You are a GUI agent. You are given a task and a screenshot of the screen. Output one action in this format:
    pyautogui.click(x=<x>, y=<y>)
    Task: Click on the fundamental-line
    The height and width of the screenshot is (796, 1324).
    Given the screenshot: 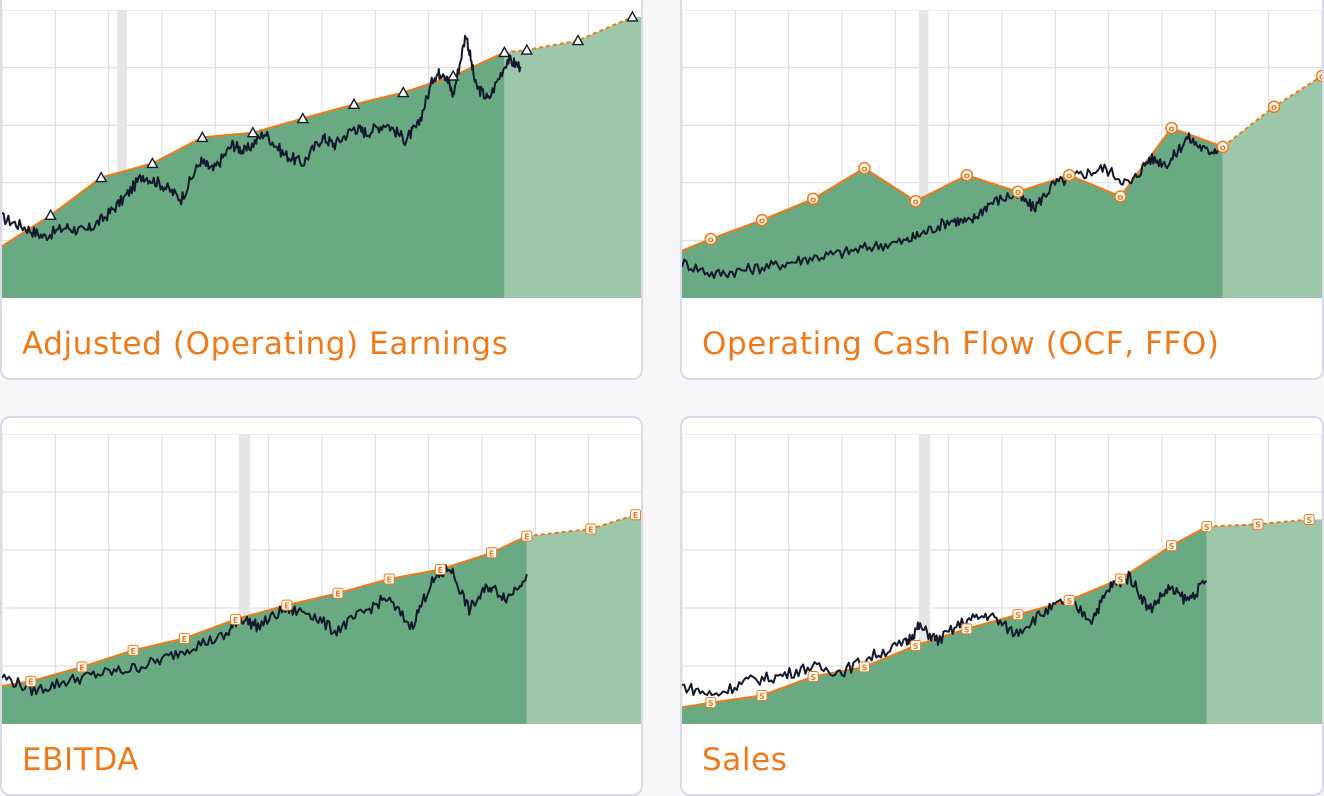 What is the action you would take?
    pyautogui.click(x=953, y=189)
    